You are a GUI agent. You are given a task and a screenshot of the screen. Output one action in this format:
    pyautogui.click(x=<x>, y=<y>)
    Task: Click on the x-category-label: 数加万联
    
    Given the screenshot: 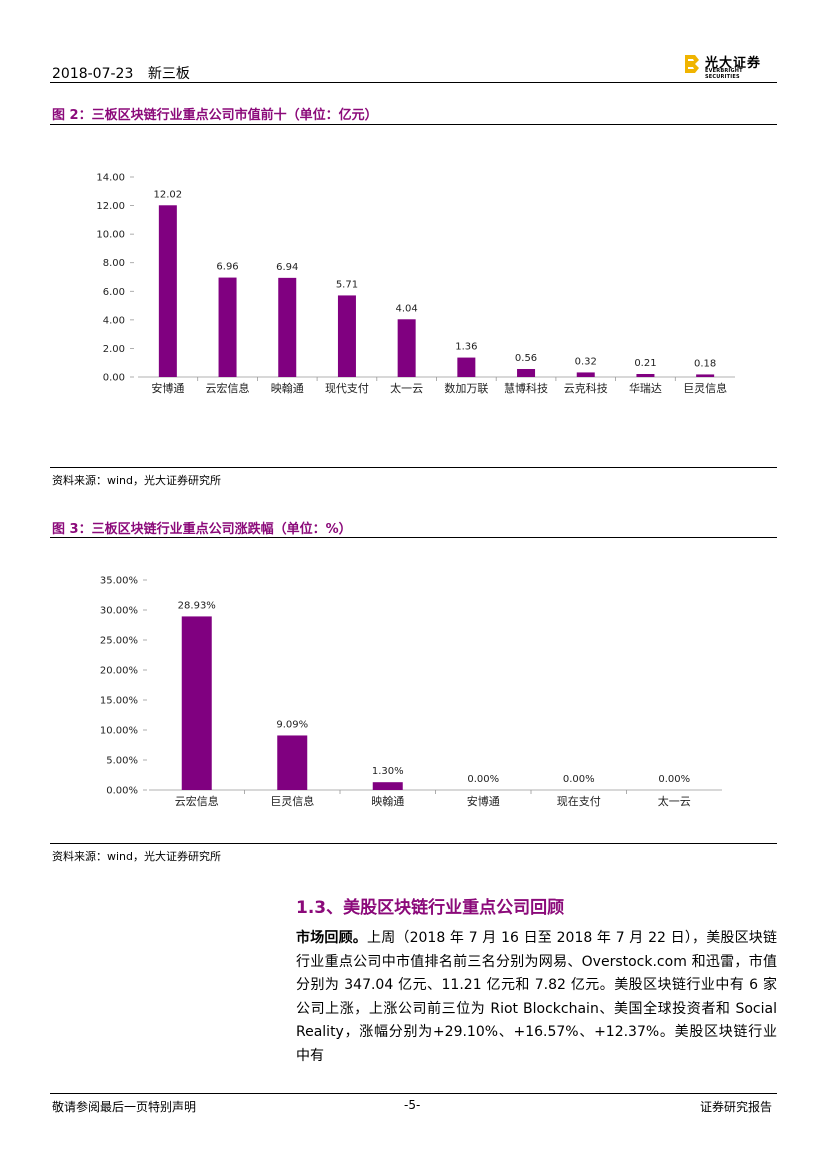 What is the action you would take?
    pyautogui.click(x=466, y=388)
    